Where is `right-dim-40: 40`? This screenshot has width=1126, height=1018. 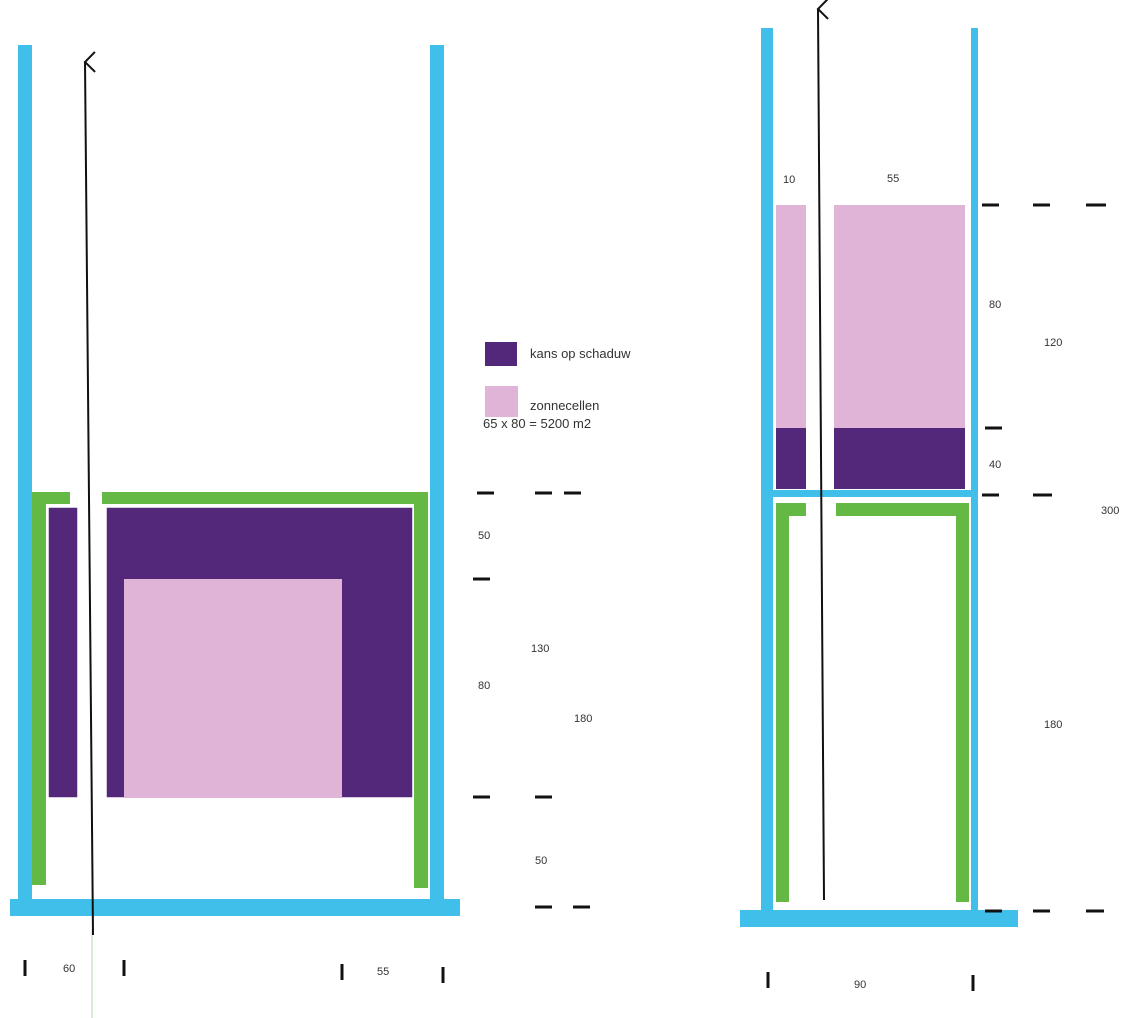
right-dim-40: 40 is located at coordinates (995, 465).